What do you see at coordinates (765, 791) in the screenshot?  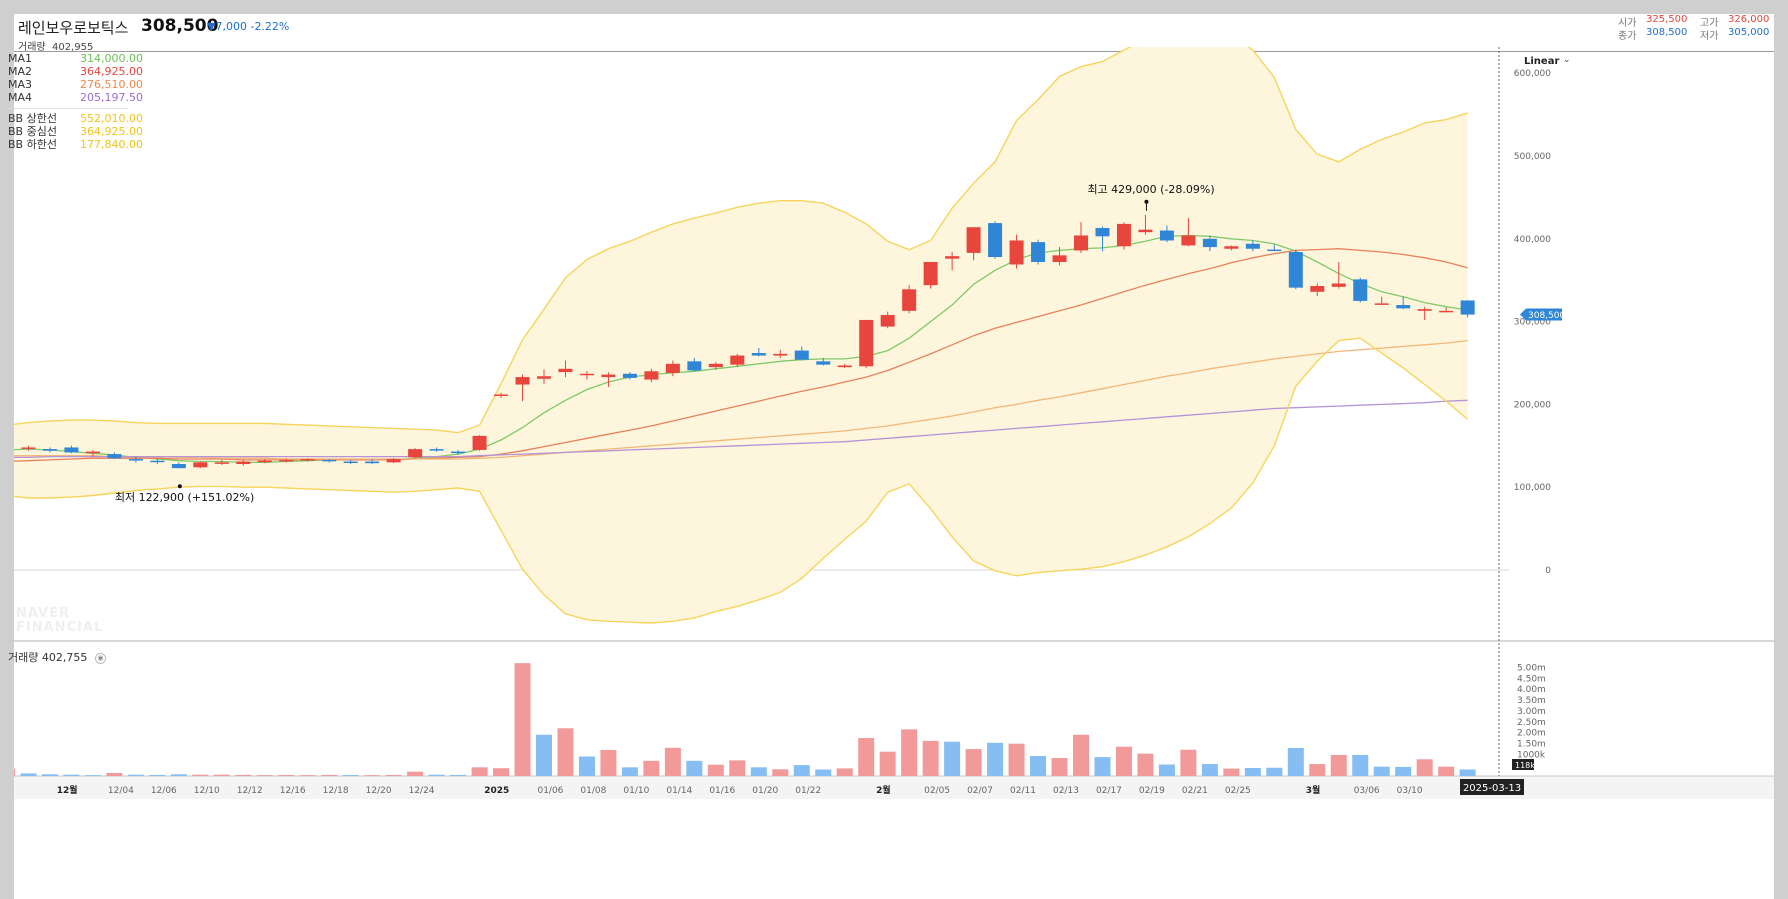 I see `x-tick-label: 01/20` at bounding box center [765, 791].